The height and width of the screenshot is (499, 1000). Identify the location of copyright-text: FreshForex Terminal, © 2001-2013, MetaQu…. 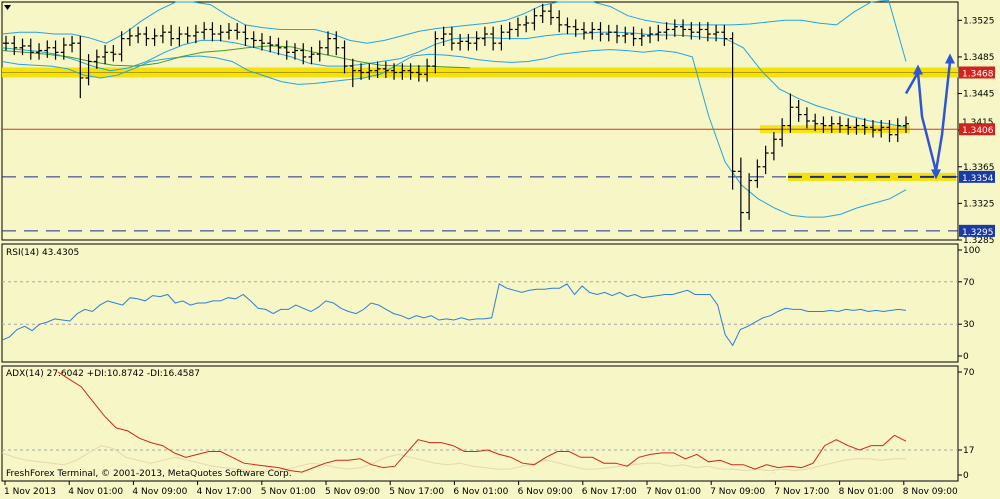
(149, 474).